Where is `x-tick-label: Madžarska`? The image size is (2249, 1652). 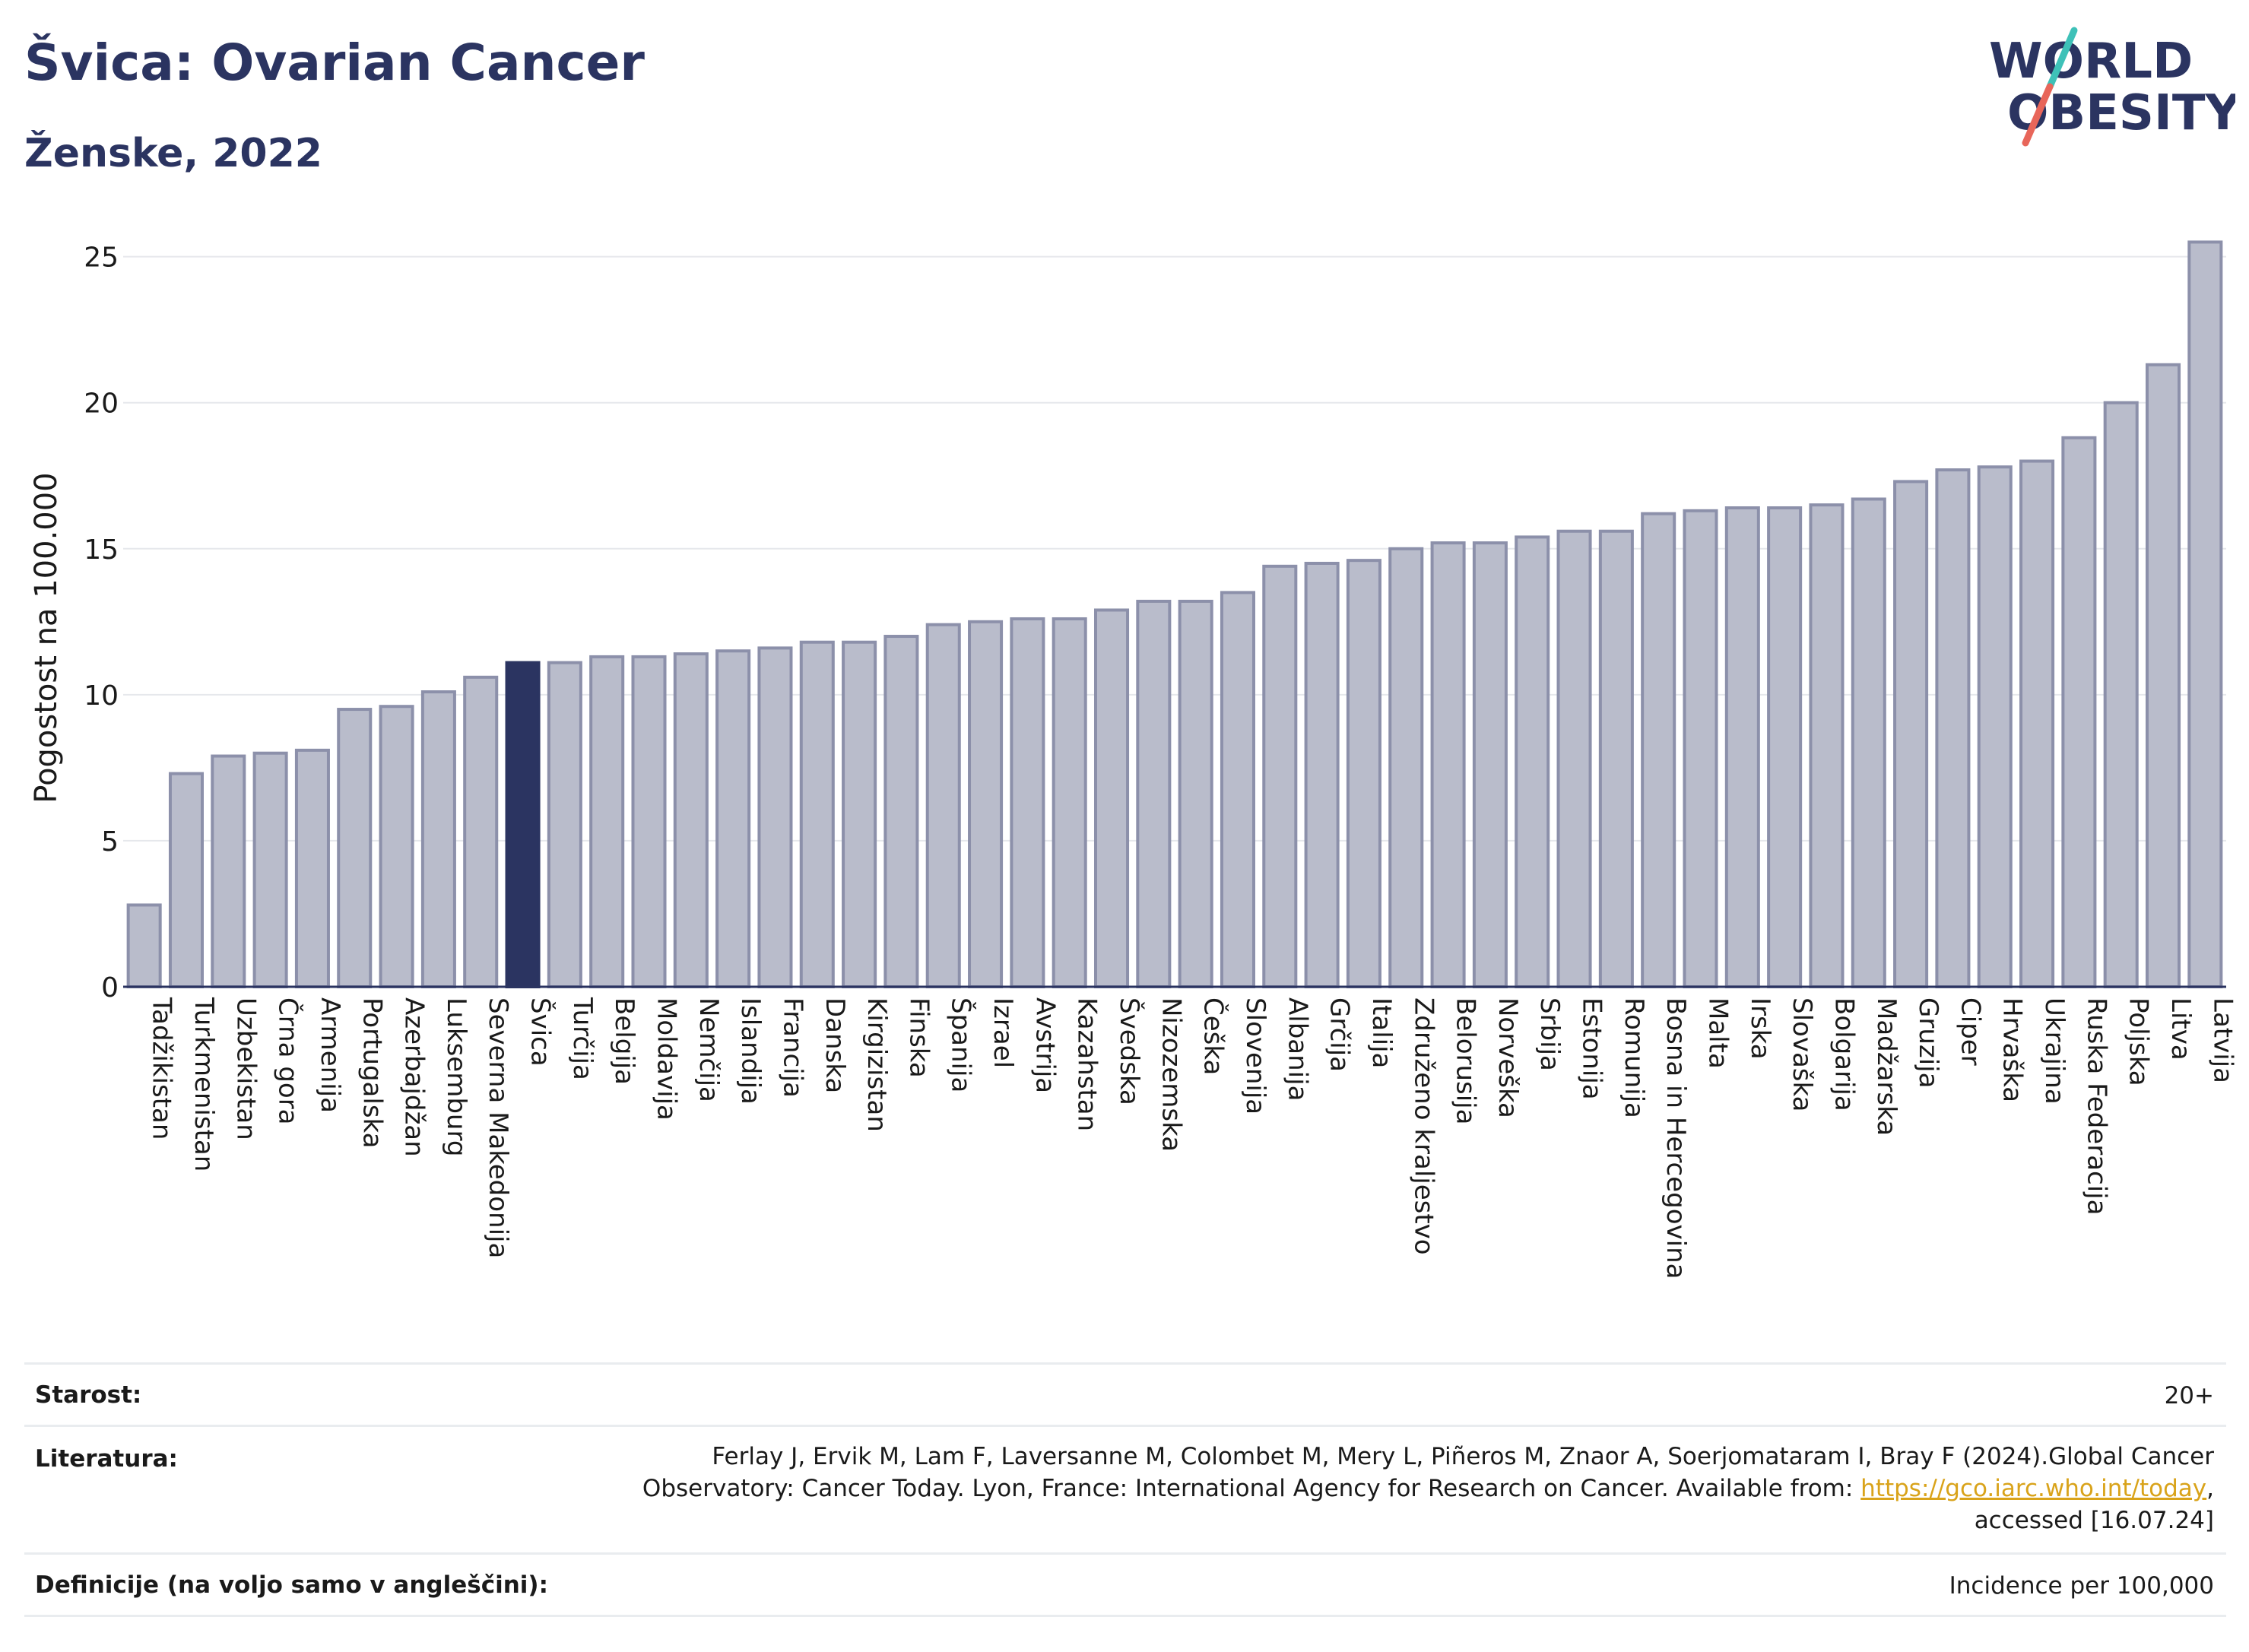 x-tick-label: Madžarska is located at coordinates (1886, 1066).